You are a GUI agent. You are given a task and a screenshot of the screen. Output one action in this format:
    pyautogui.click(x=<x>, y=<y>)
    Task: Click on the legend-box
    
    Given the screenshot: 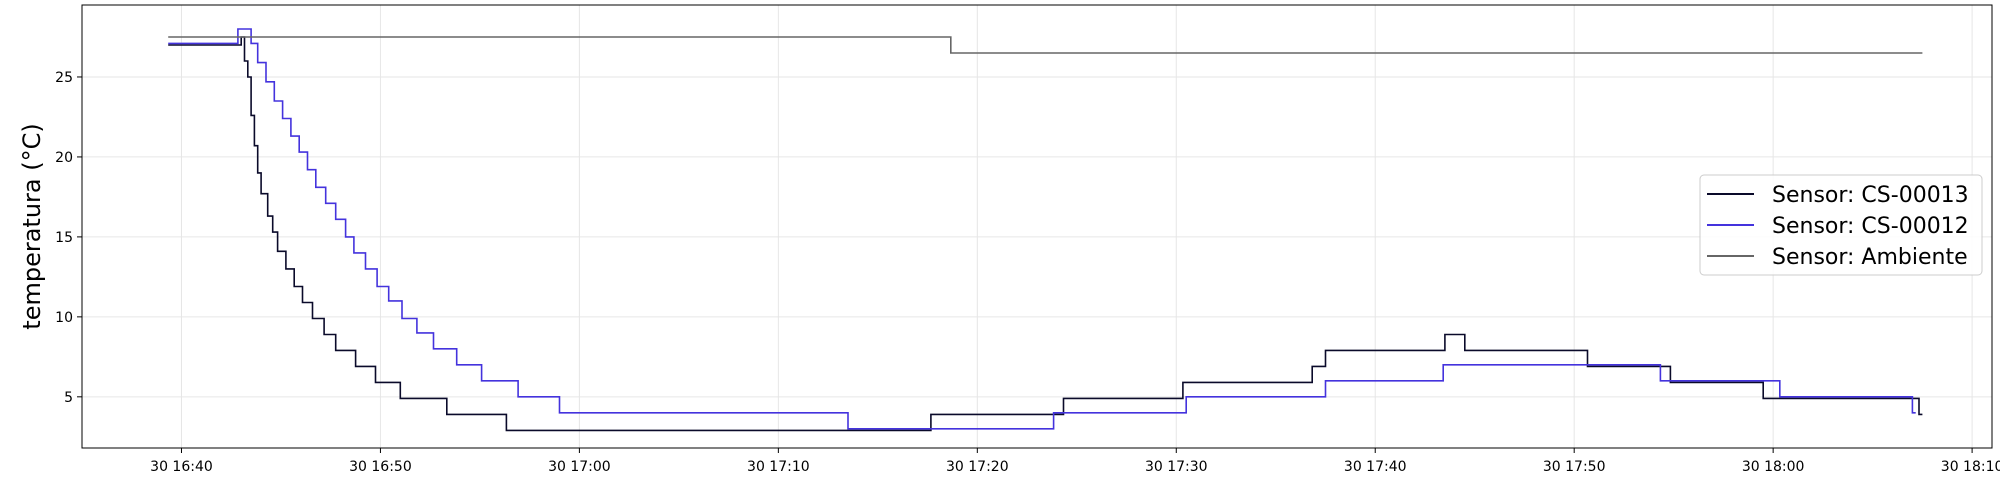 What is the action you would take?
    pyautogui.click(x=1841, y=225)
    